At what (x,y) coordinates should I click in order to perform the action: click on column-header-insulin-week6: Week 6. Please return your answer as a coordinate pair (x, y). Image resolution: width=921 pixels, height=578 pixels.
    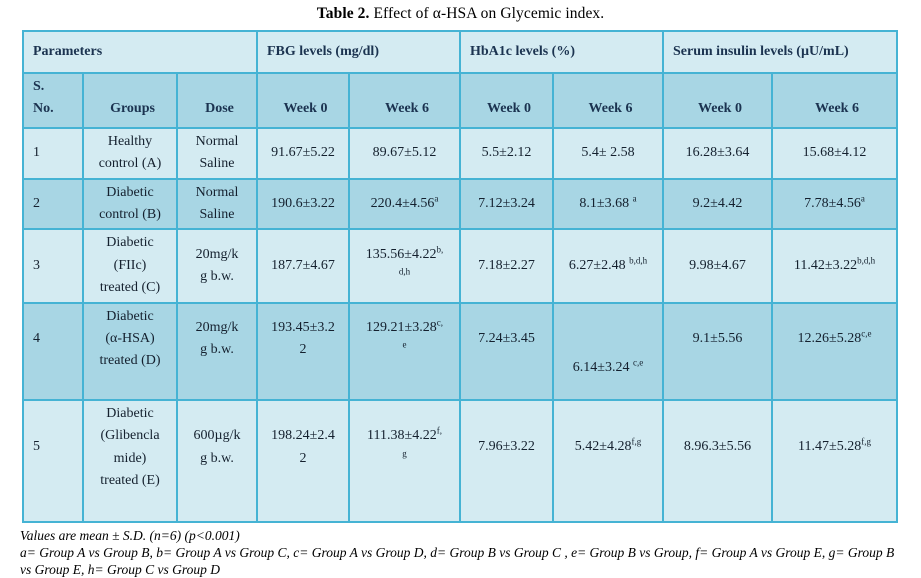
    Looking at the image, I should click on (835, 100).